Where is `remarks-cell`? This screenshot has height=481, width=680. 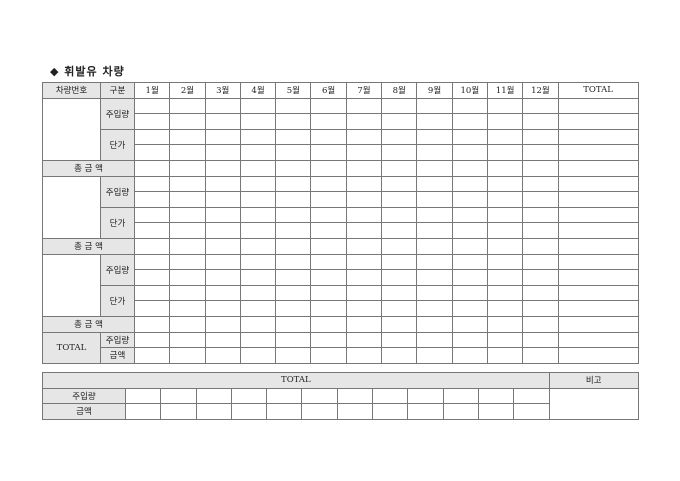 remarks-cell is located at coordinates (593, 403).